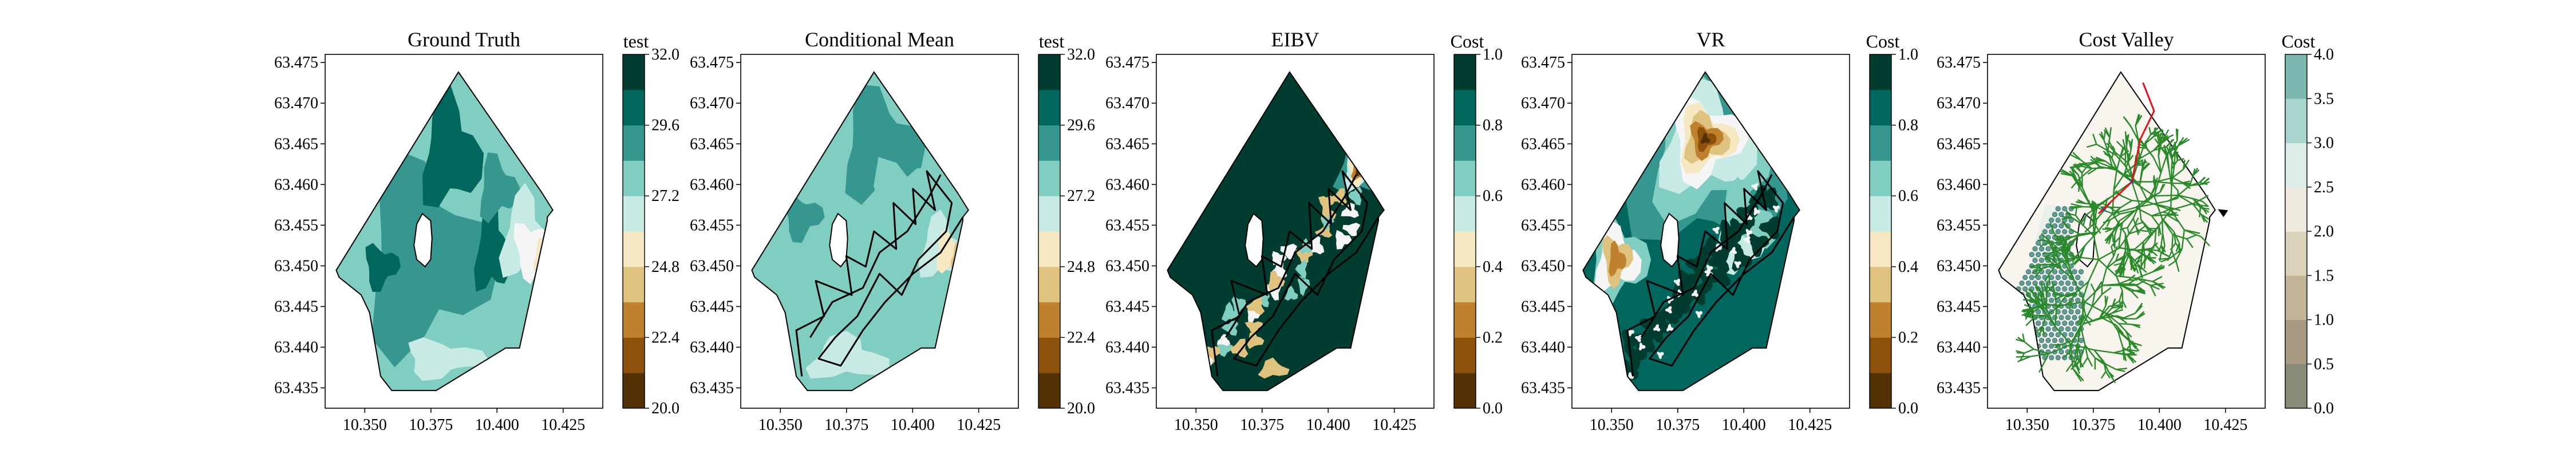 The image size is (2576, 458). What do you see at coordinates (860, 232) in the screenshot?
I see `field-boundary` at bounding box center [860, 232].